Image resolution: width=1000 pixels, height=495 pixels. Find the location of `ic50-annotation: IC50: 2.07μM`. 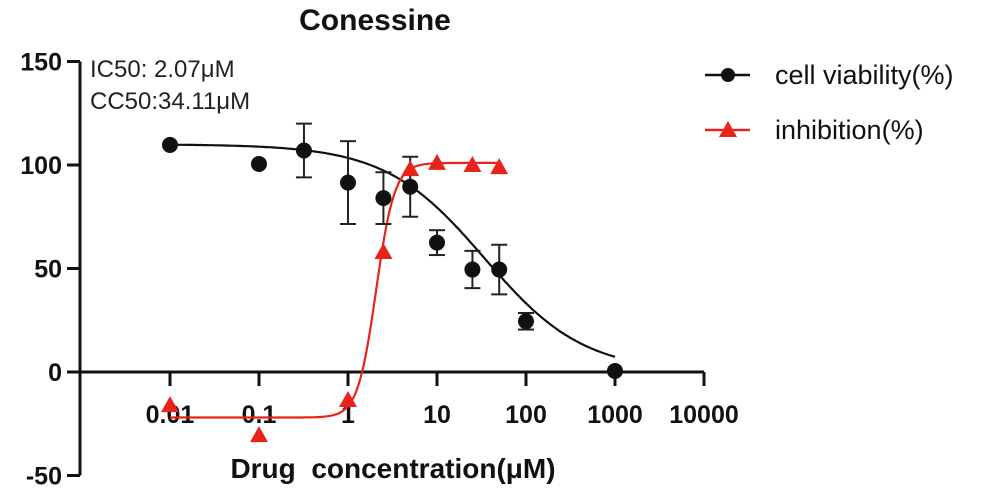

ic50-annotation: IC50: 2.07μM is located at coordinates (162, 69).